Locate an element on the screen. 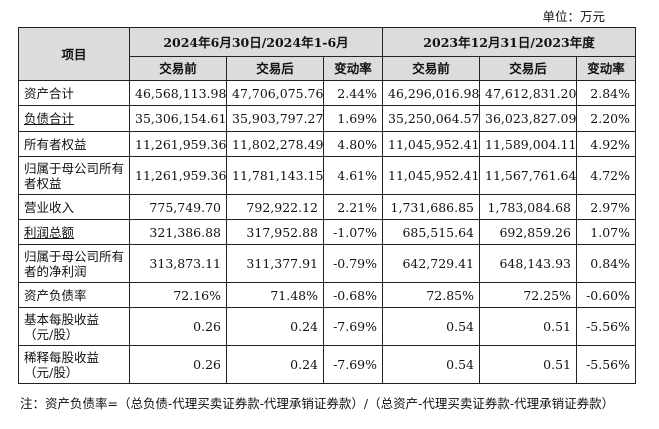 This screenshot has height=429, width=659. table-cell: 36,023,827.09 is located at coordinates (528, 118).